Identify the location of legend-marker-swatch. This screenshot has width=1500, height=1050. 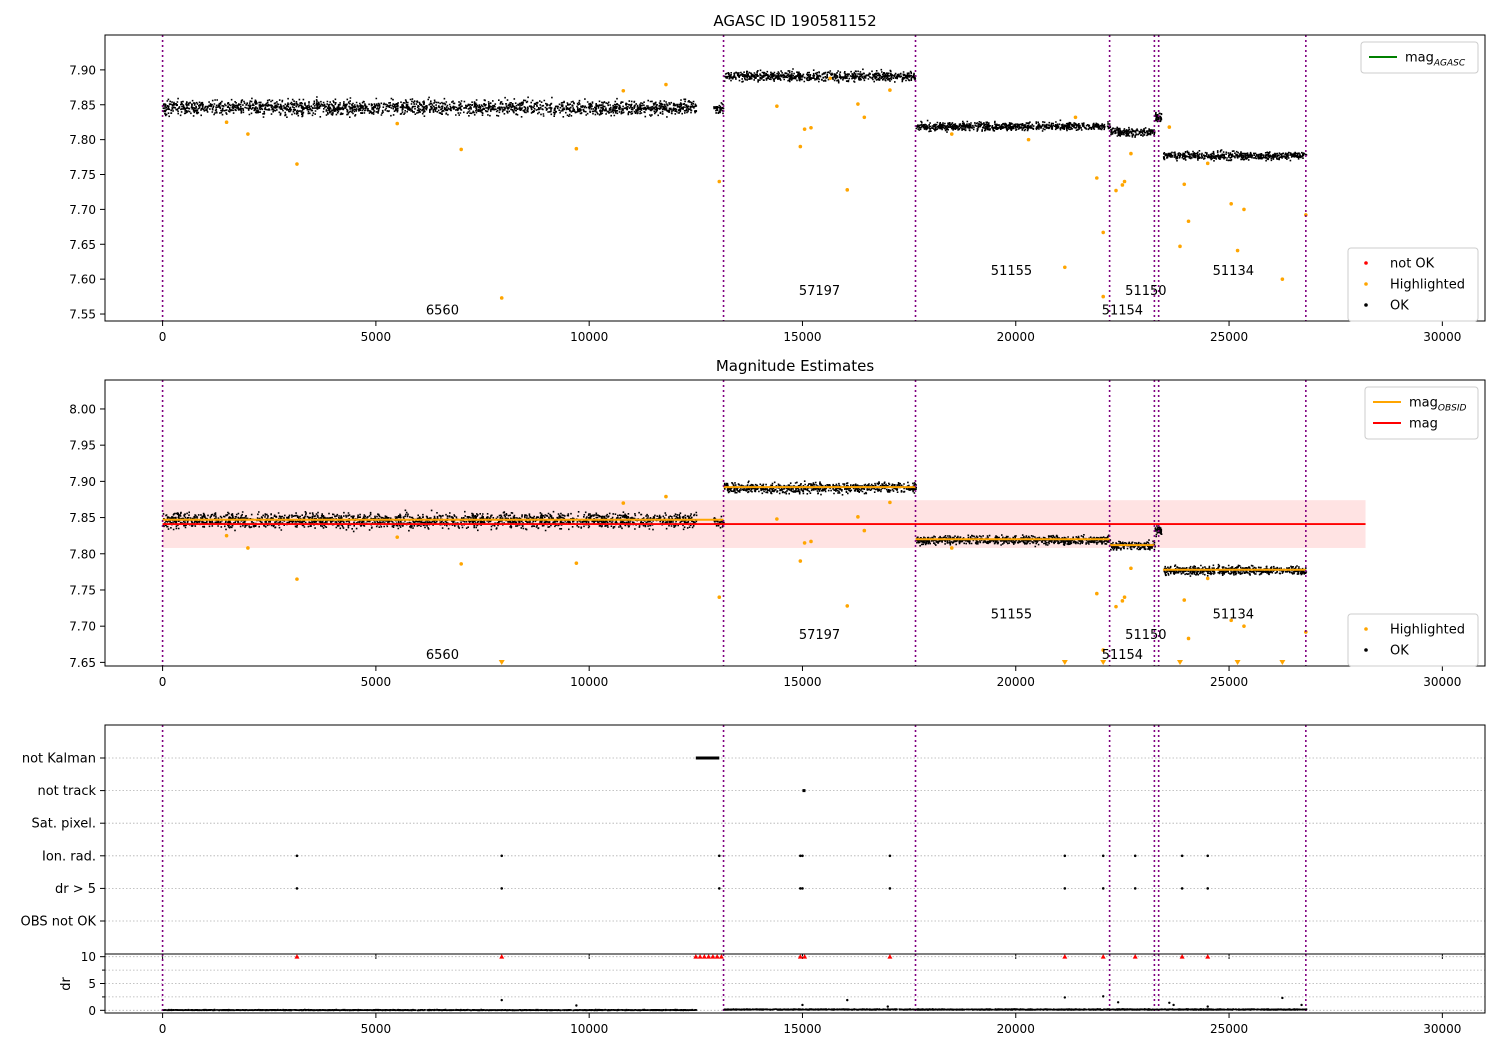
(1366, 284).